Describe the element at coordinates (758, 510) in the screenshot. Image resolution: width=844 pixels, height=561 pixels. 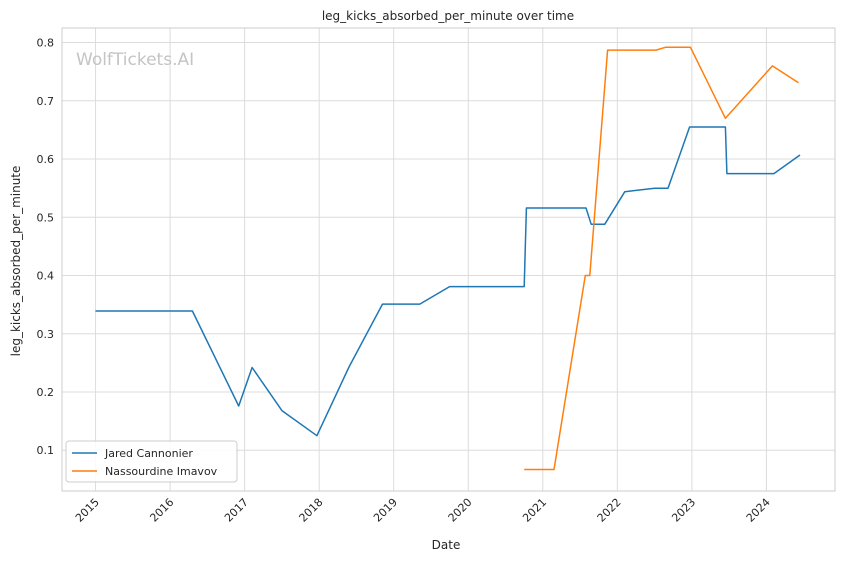
I see `x-tick-label: 2024` at that location.